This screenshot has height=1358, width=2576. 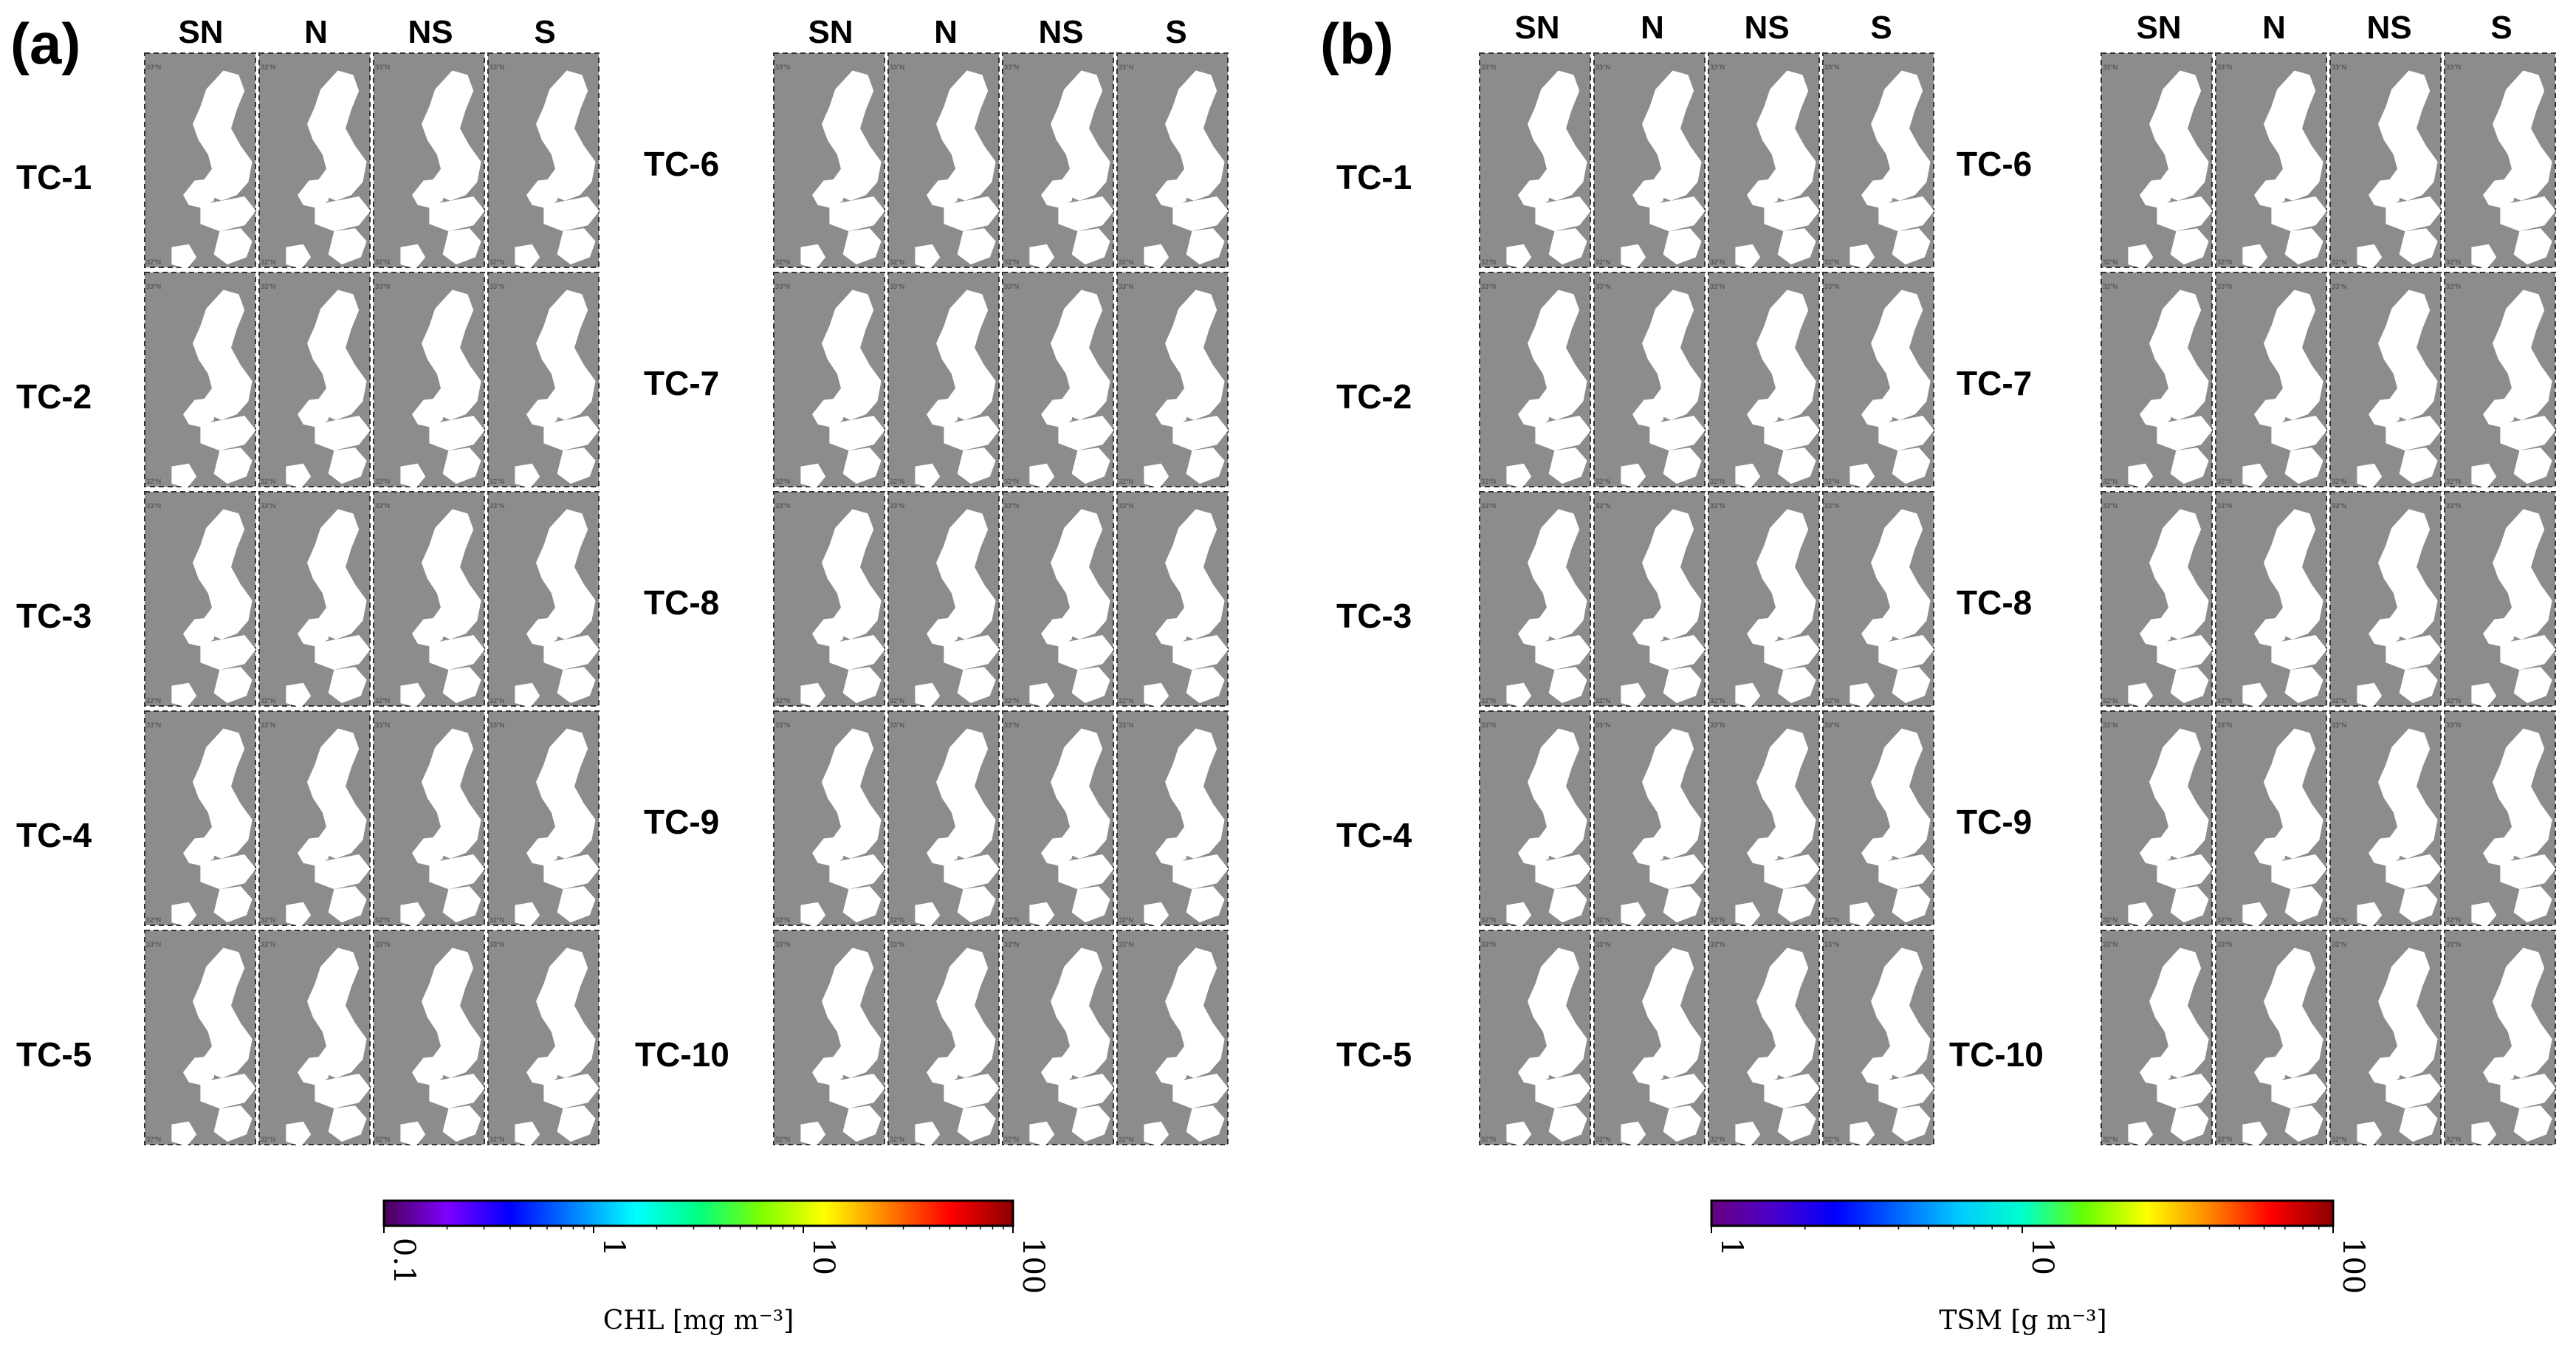 I want to click on map-cell-tc-4-sn: 33°N 32°N, so click(x=1535, y=819).